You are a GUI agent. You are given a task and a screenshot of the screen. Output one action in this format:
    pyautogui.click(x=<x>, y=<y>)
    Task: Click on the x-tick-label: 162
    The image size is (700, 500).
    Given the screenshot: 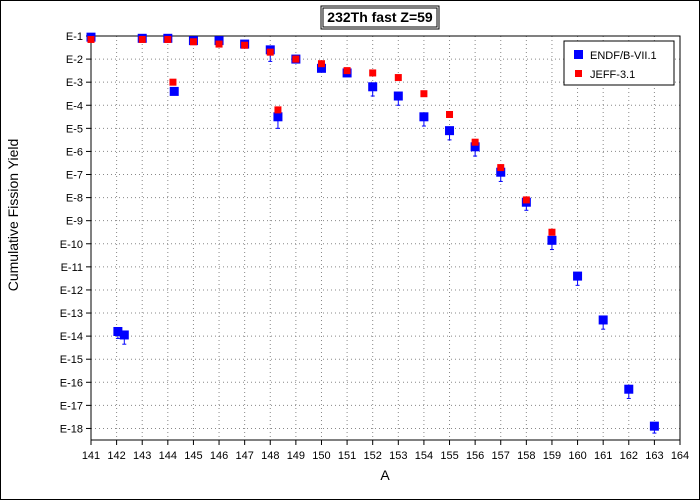 What is the action you would take?
    pyautogui.click(x=629, y=456)
    